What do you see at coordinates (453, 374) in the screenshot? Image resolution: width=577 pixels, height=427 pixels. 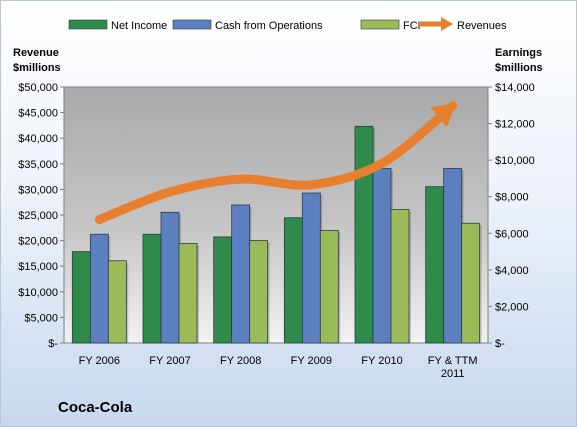 I see `category-label: 2011` at bounding box center [453, 374].